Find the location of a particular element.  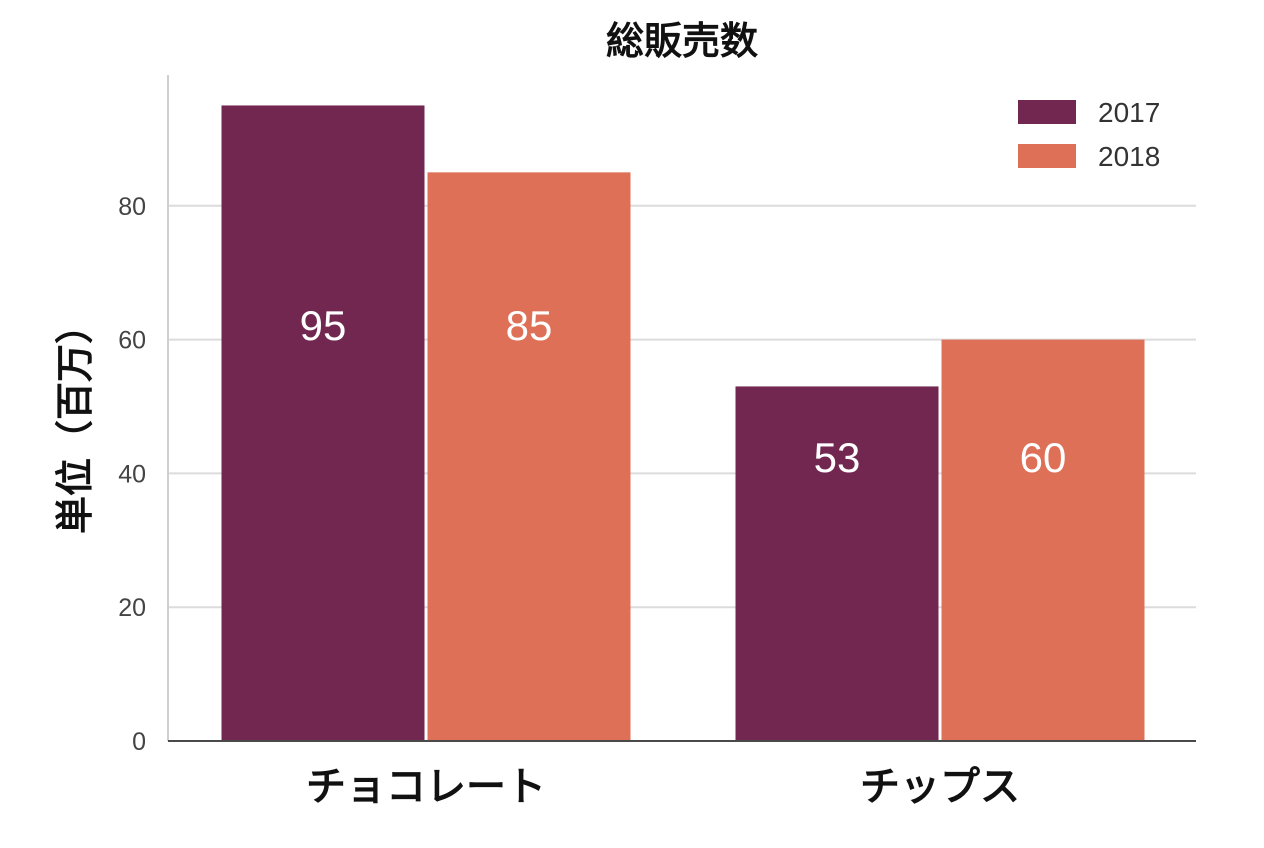

y-tick-labels: 0 20 40 60 80 is located at coordinates (132, 474).